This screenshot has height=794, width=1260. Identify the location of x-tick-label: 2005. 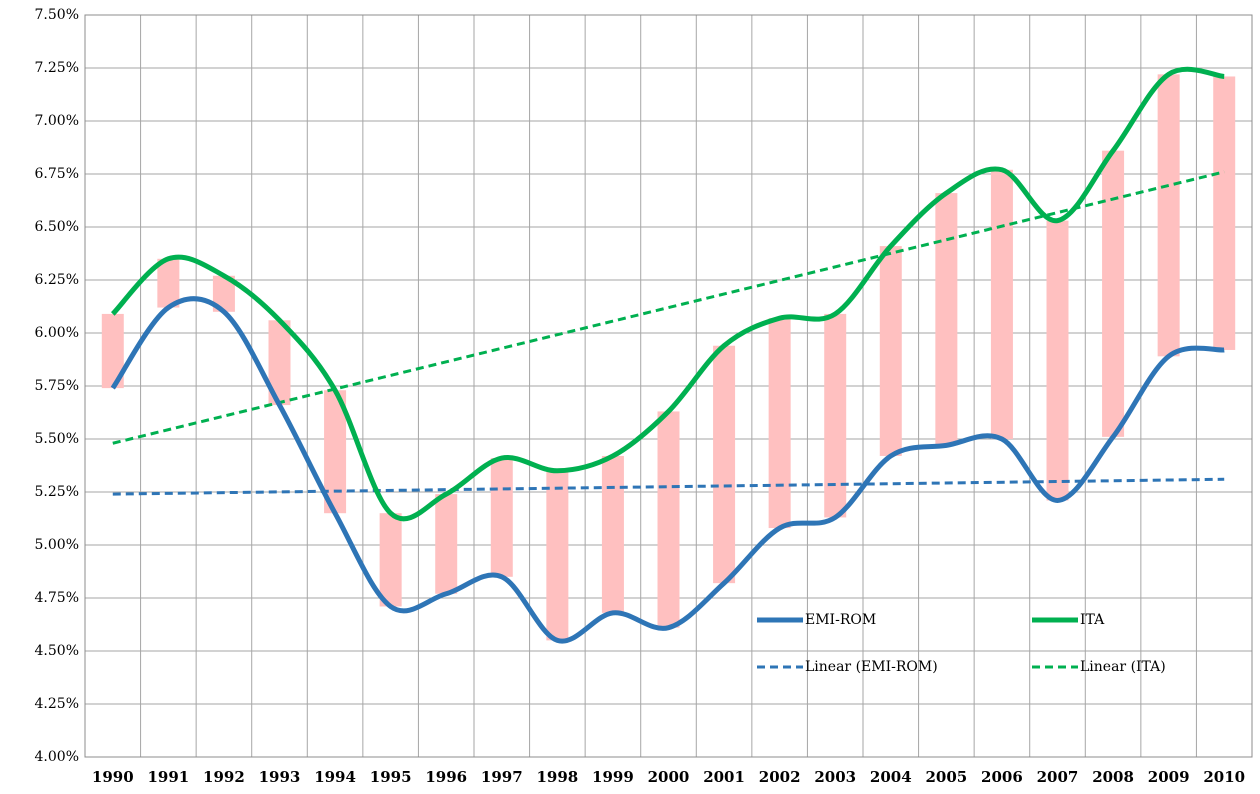
(946, 777).